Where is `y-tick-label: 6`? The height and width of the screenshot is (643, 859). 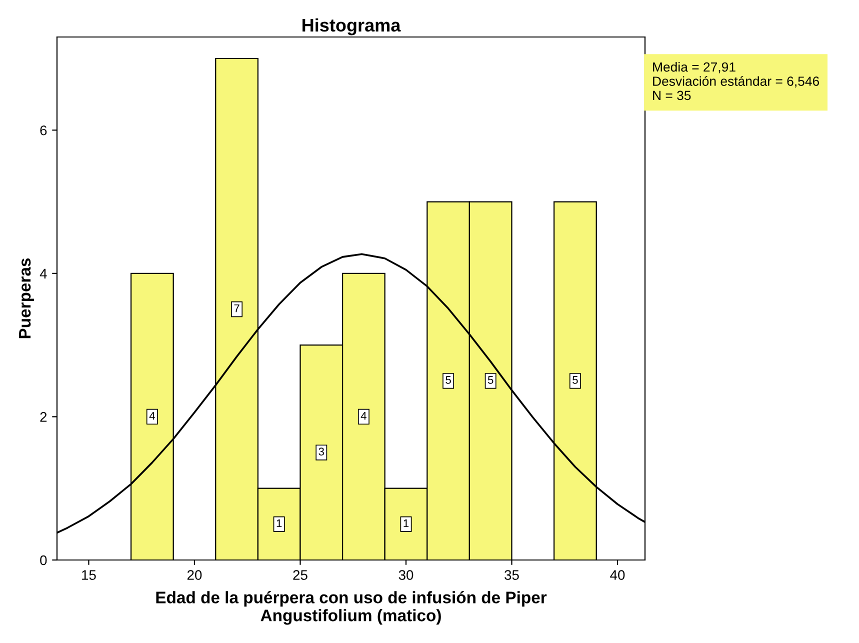
y-tick-label: 6 is located at coordinates (43, 130).